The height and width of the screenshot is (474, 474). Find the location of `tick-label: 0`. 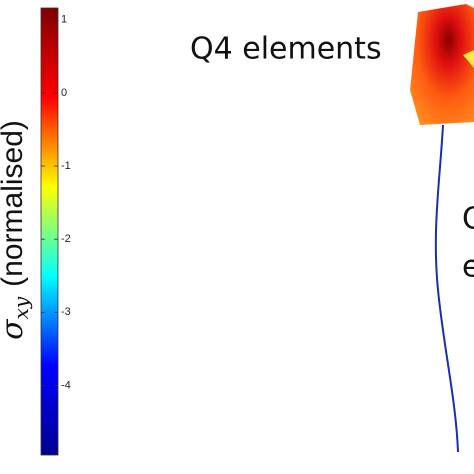

tick-label: 0 is located at coordinates (64, 93).